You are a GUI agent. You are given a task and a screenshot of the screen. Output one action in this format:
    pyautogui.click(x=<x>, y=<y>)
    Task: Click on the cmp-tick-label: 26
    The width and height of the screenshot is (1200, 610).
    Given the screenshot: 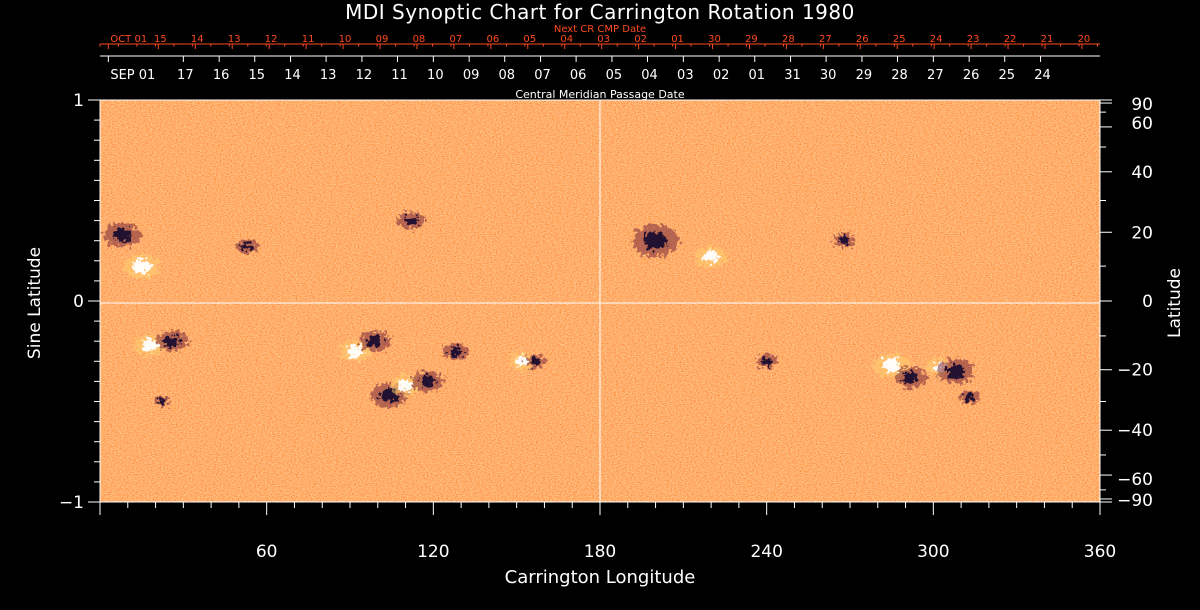 What is the action you would take?
    pyautogui.click(x=971, y=75)
    